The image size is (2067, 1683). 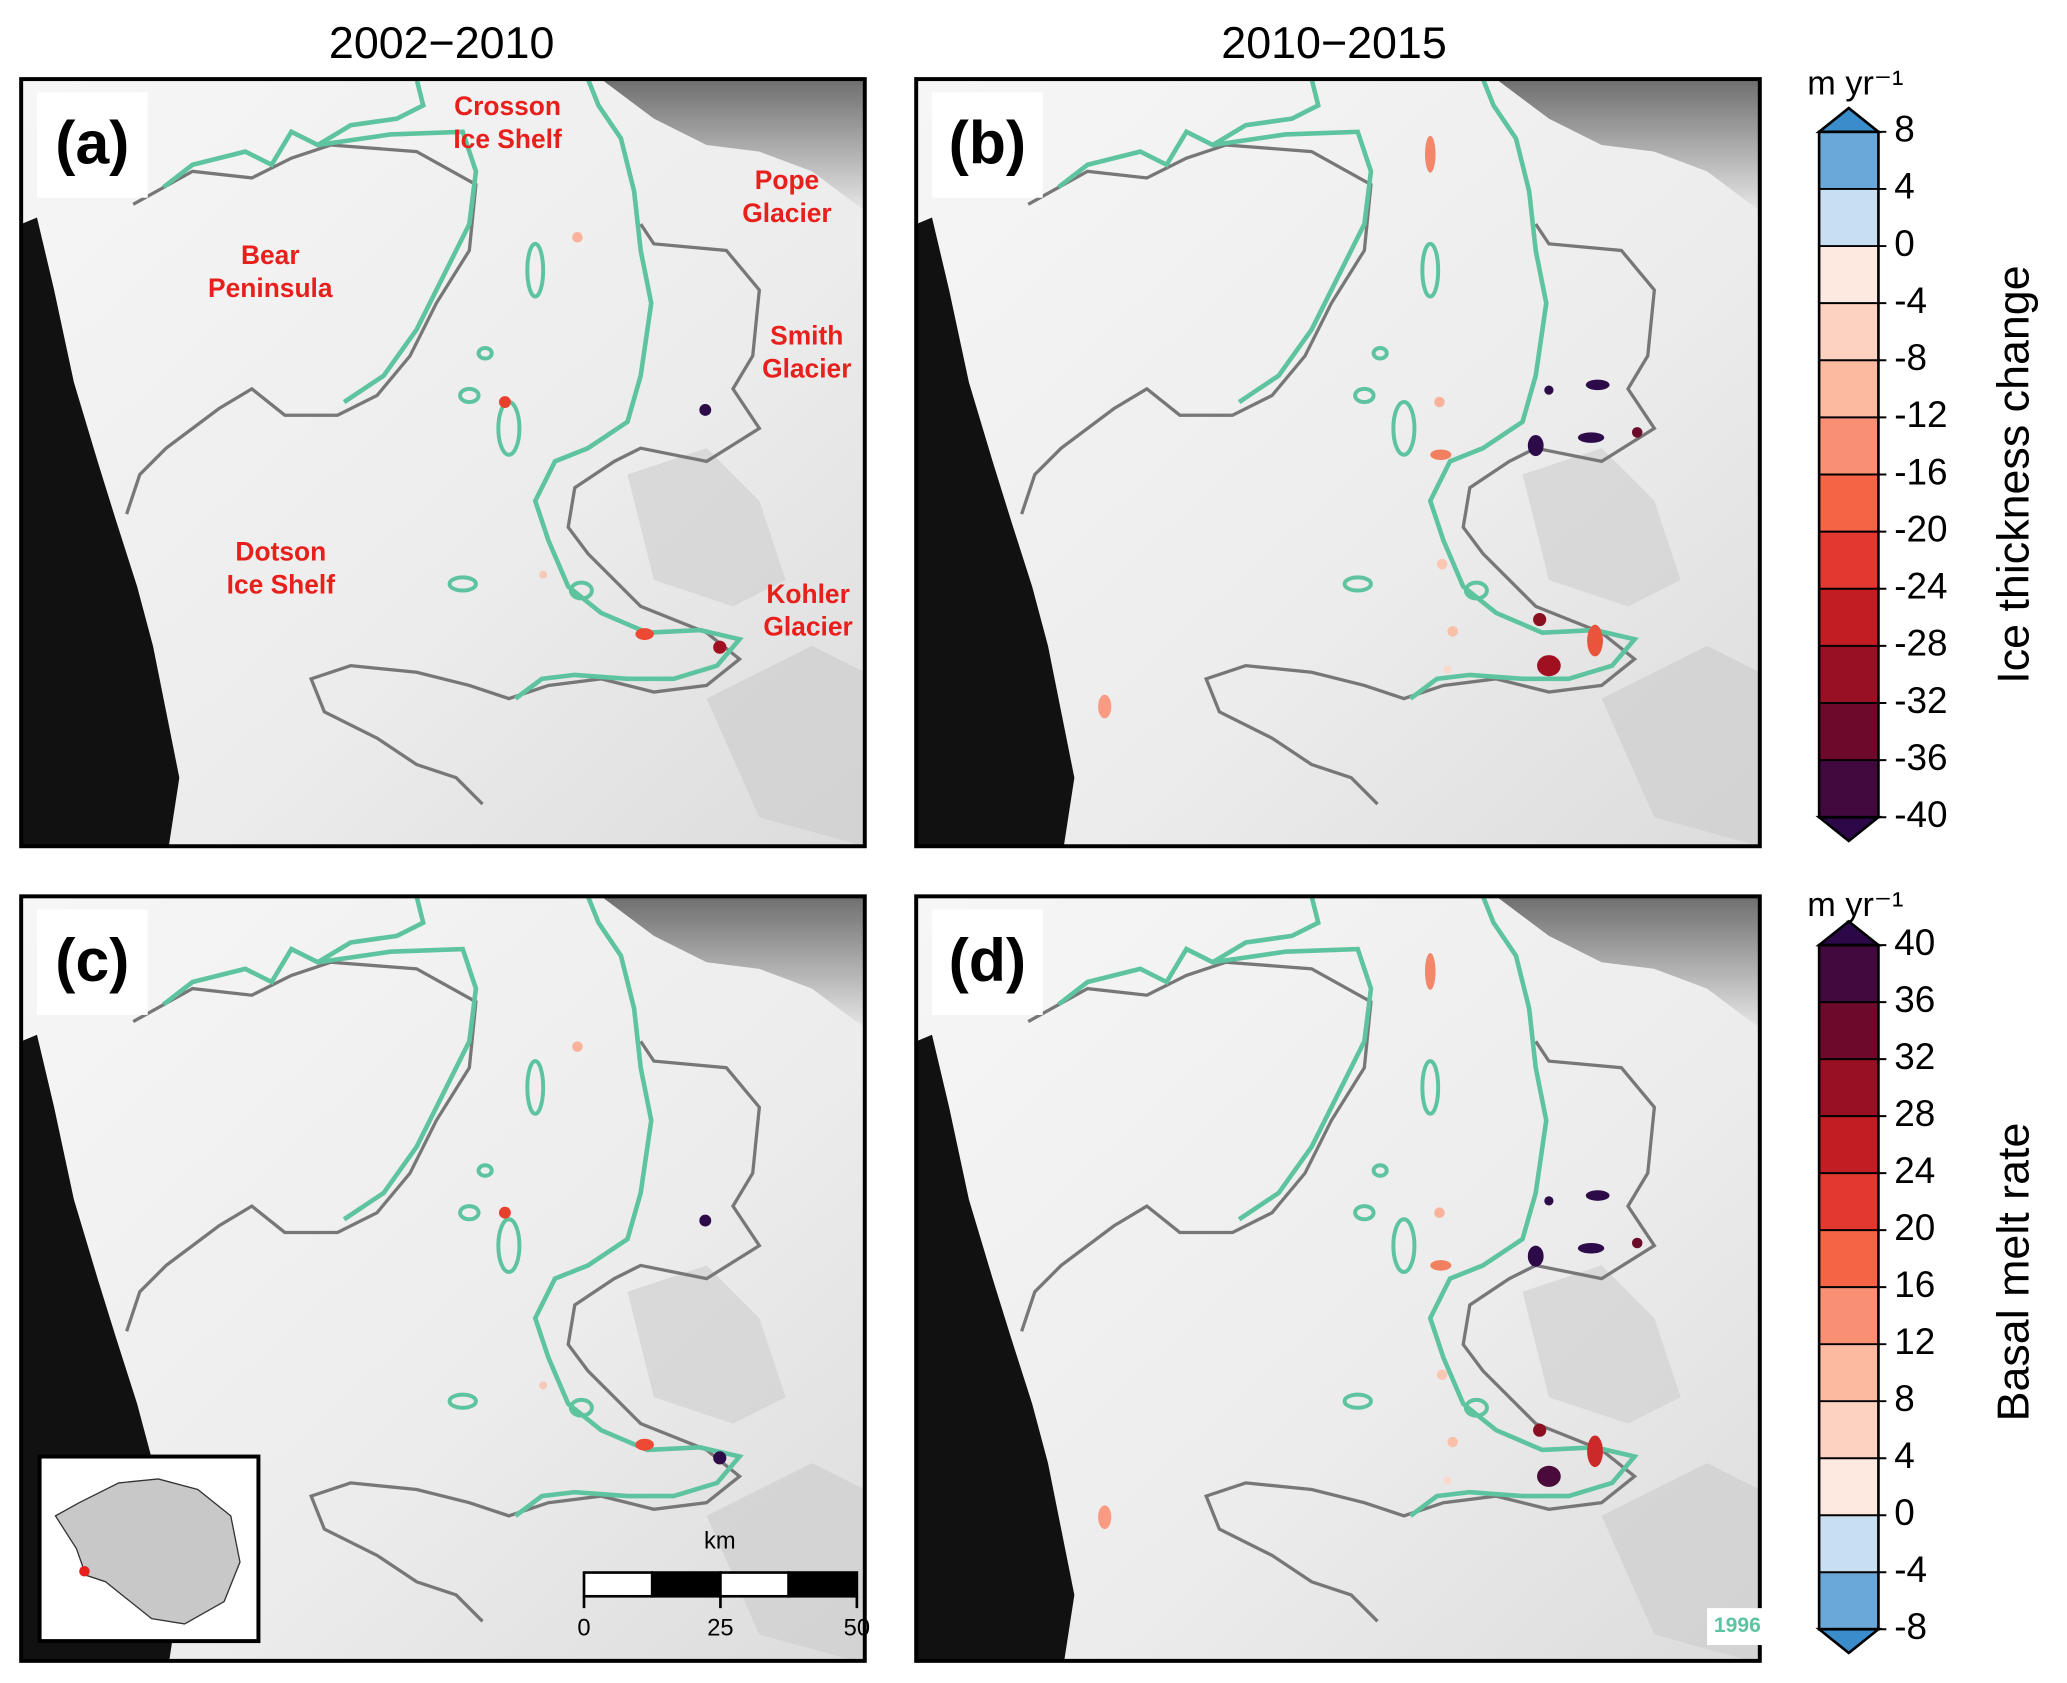 I want to click on scale-tick-label: 0, so click(x=583, y=1628).